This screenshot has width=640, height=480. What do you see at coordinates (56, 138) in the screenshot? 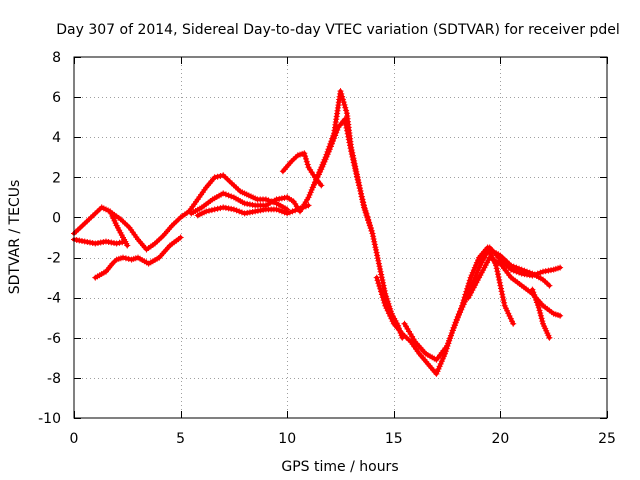
I see `y-tick-label: 4` at bounding box center [56, 138].